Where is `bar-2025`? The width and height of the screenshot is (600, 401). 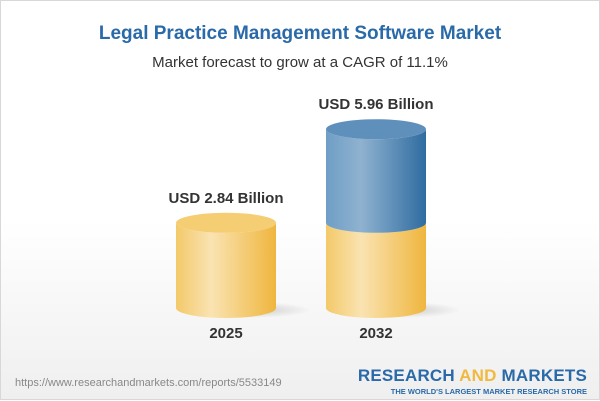
bar-2025 is located at coordinates (226, 270).